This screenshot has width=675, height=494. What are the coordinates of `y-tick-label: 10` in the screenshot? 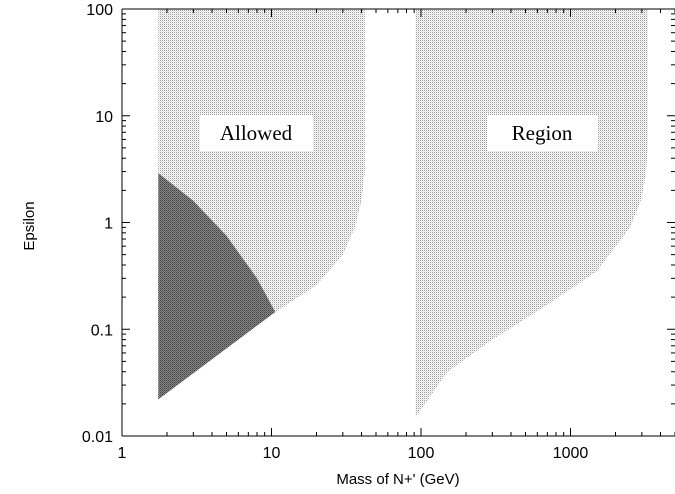 It's located at (104, 117).